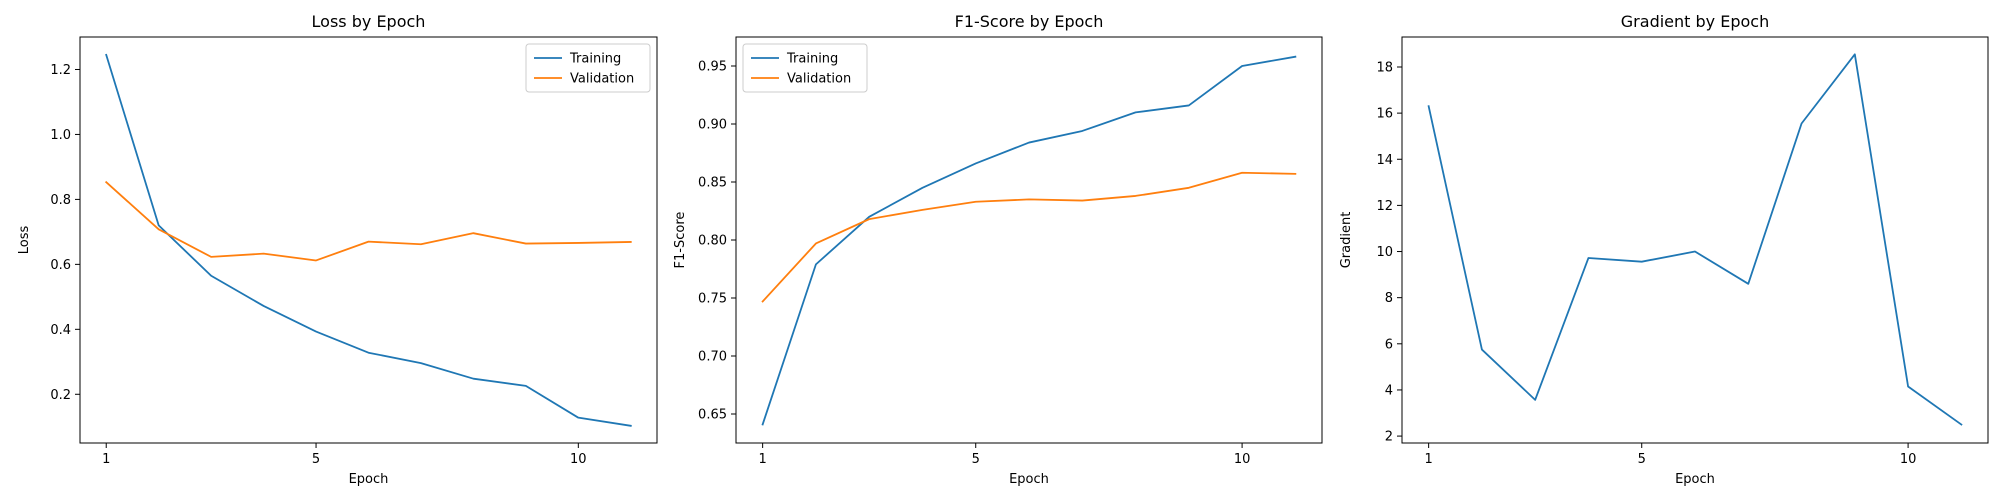 This screenshot has height=500, width=2000. I want to click on chart-2-x-tick-label: 10, so click(1242, 459).